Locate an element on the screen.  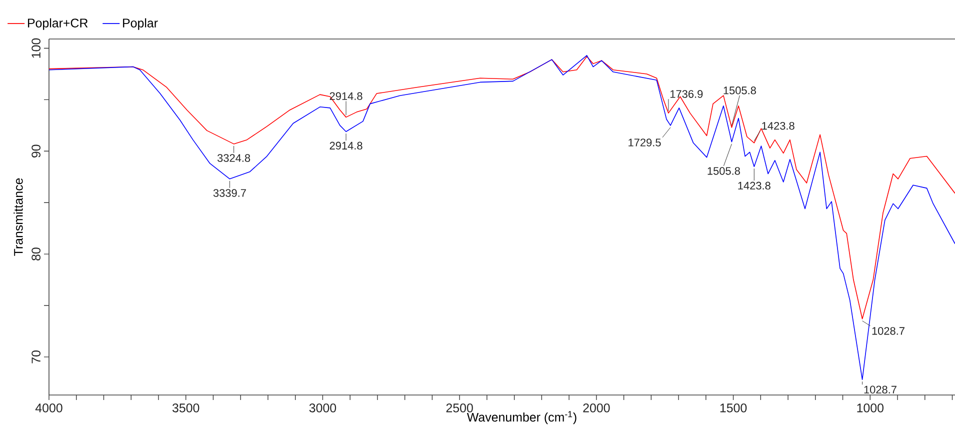
legend-label: Poplar is located at coordinates (140, 24).